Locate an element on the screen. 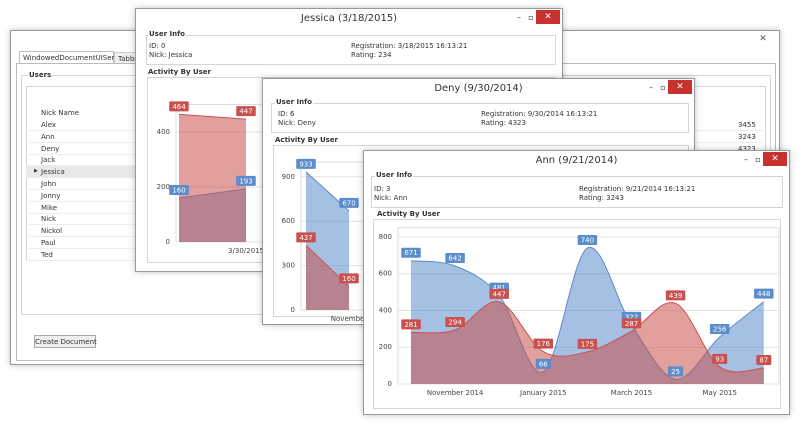 The image size is (800, 423). data-label: 256 is located at coordinates (720, 329).